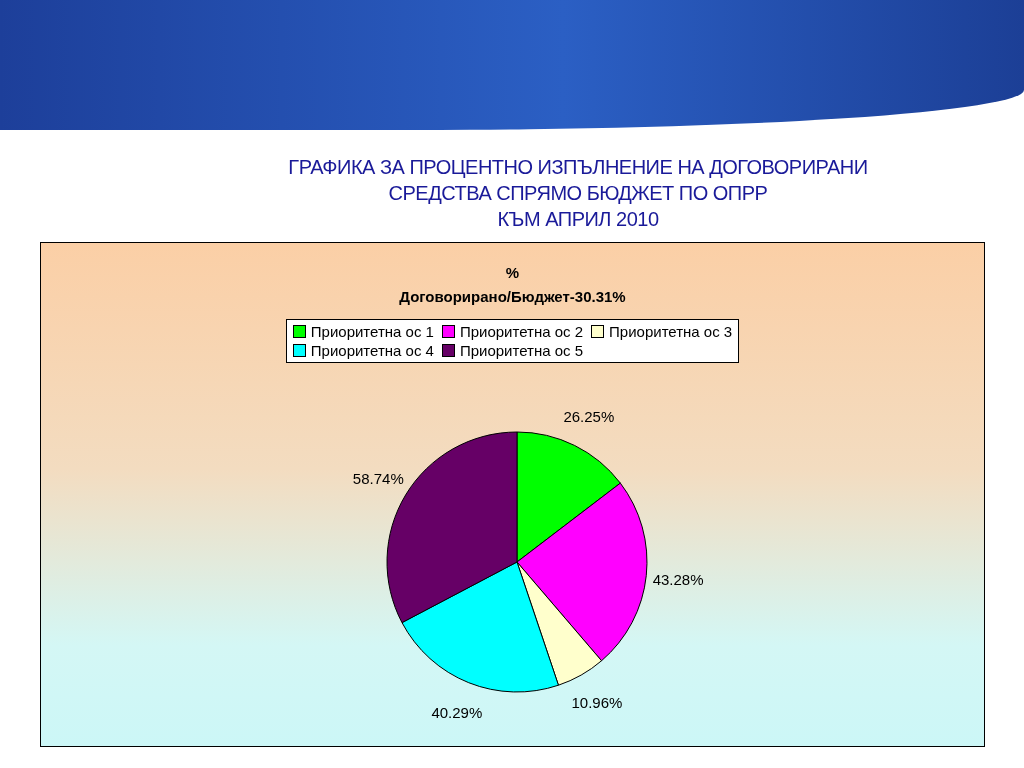 The width and height of the screenshot is (1024, 768). Describe the element at coordinates (678, 579) in the screenshot. I see `data-label: 43.28%` at that location.